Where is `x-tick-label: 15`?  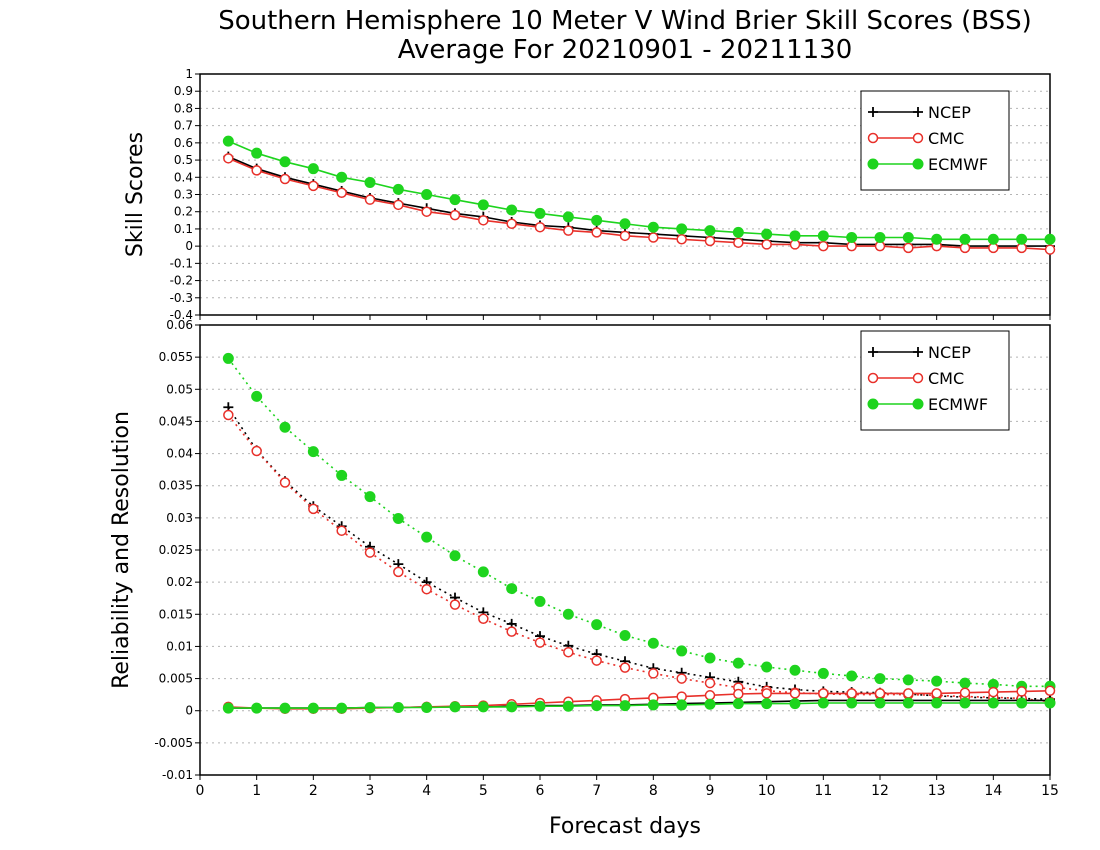 x-tick-label: 15 is located at coordinates (1050, 791).